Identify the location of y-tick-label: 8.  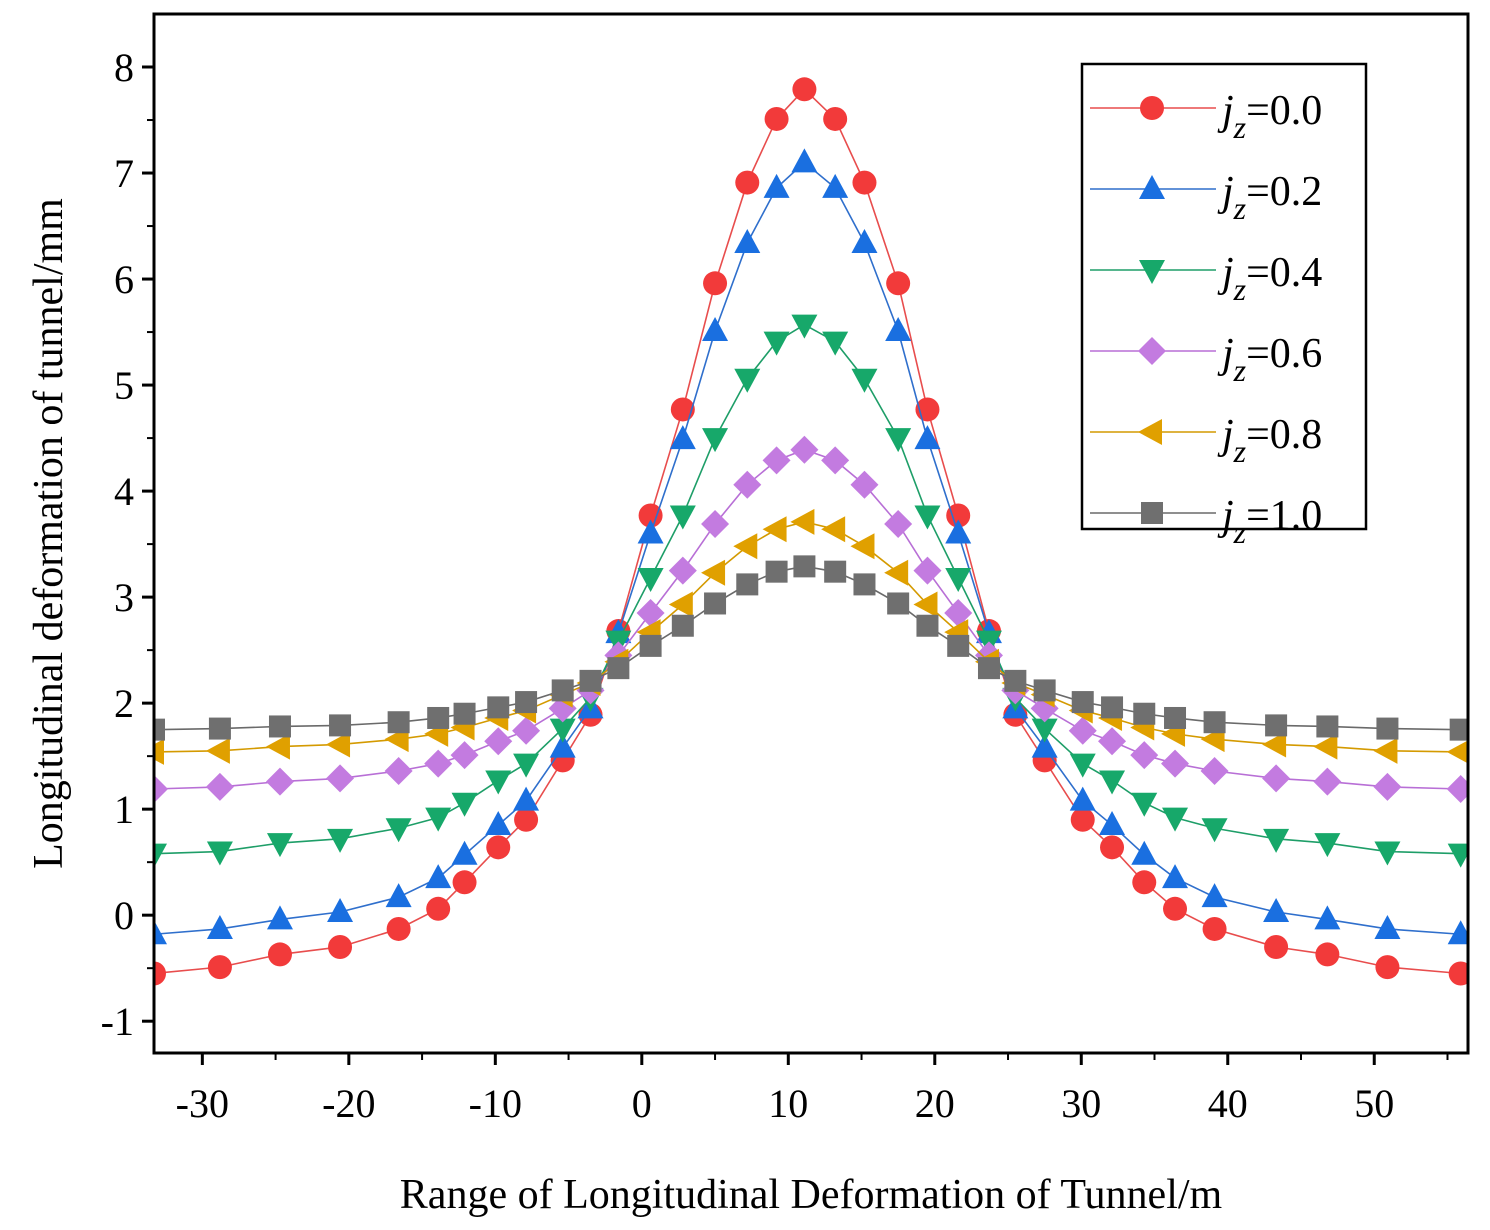
(124, 67).